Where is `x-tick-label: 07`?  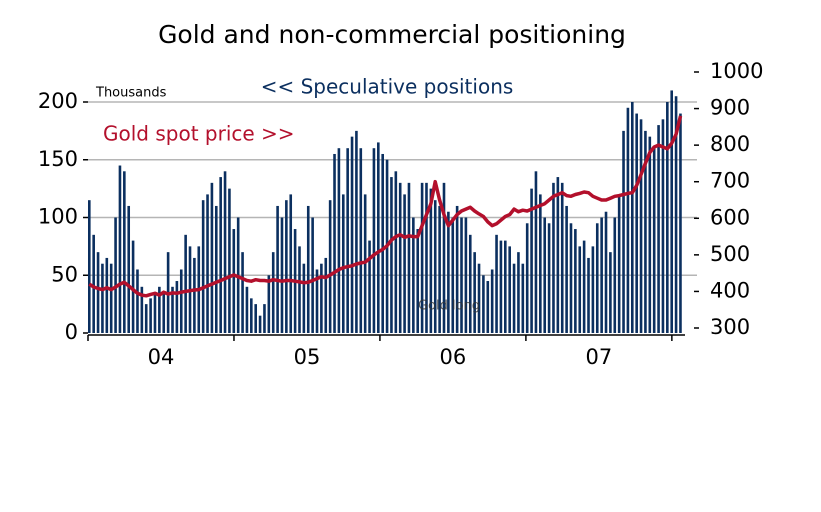 x-tick-label: 07 is located at coordinates (599, 357).